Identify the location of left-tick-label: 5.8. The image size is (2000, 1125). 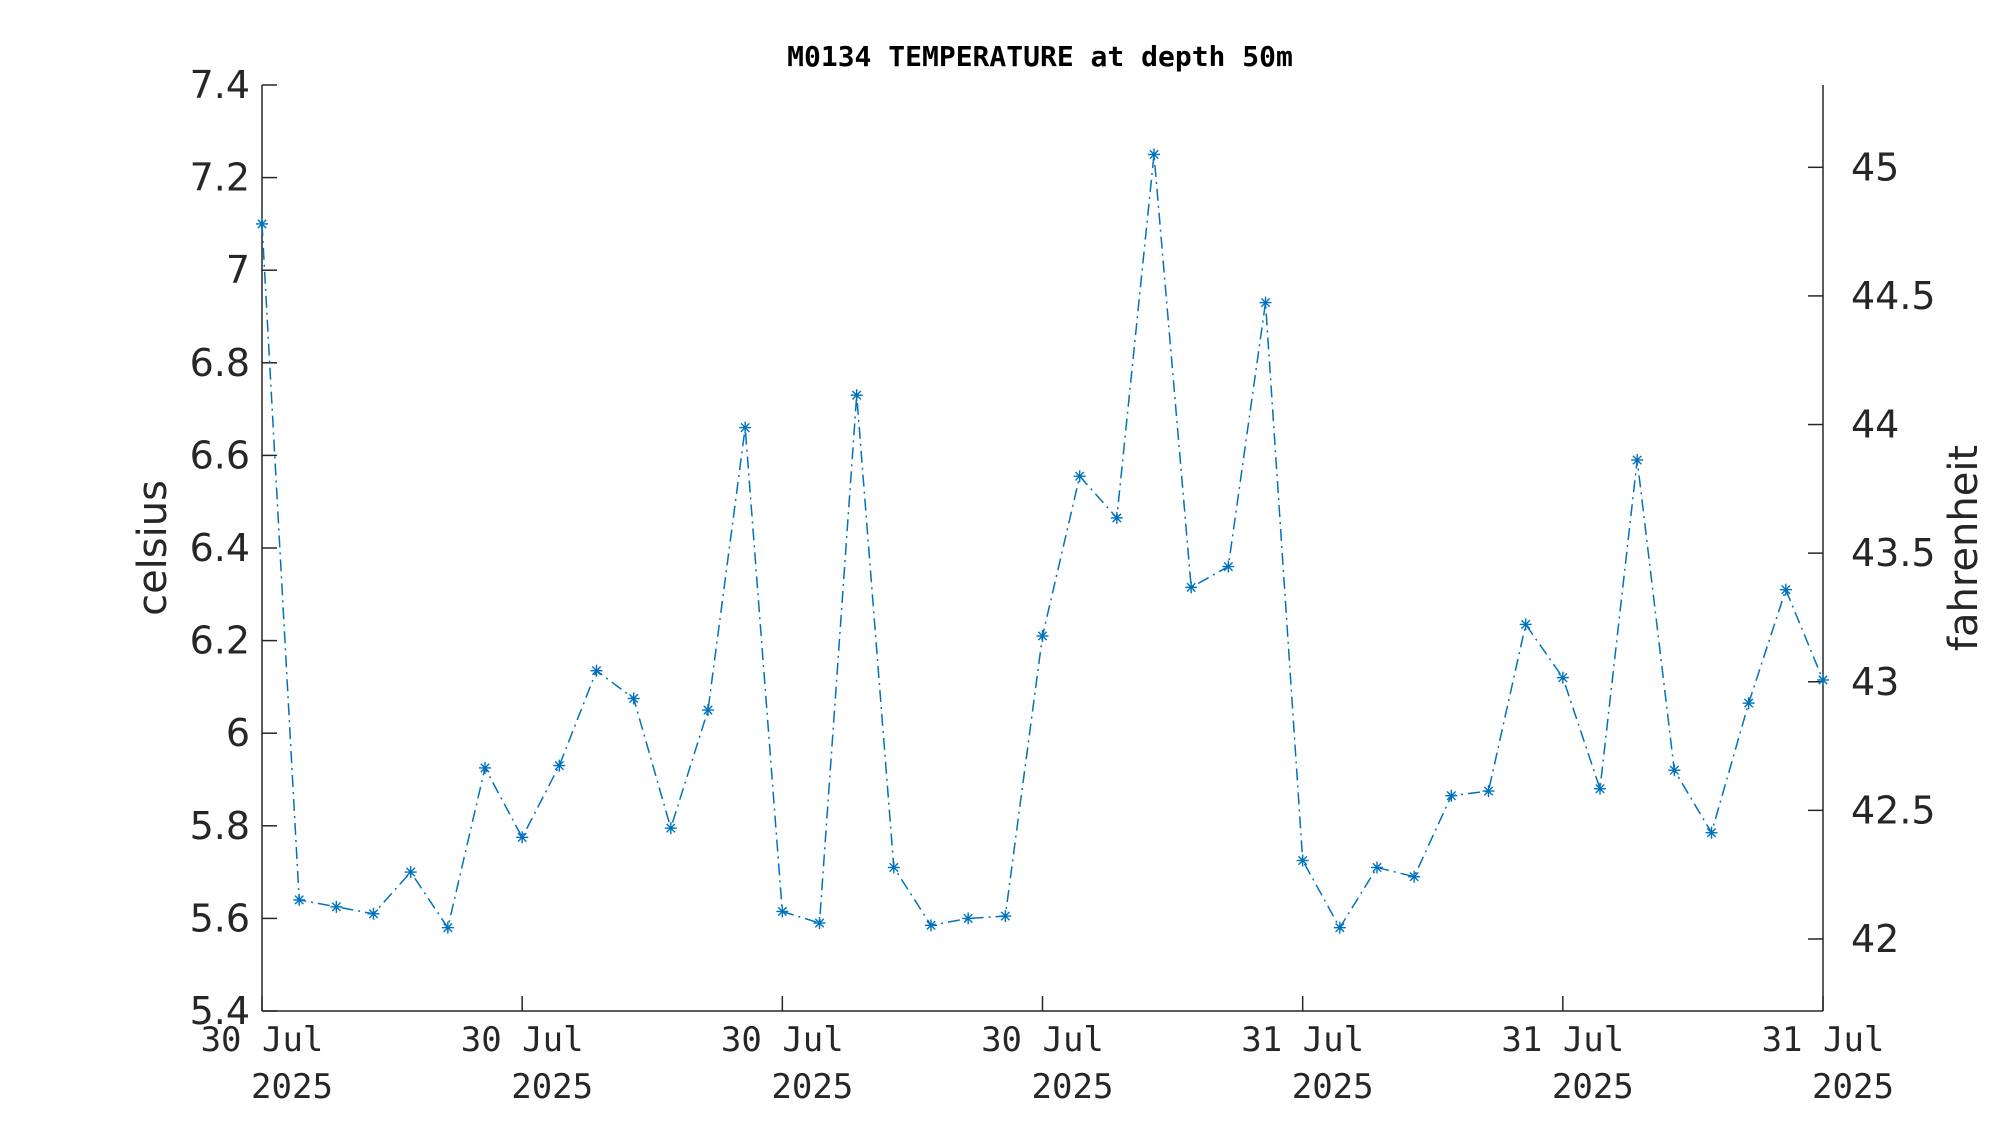
(220, 826).